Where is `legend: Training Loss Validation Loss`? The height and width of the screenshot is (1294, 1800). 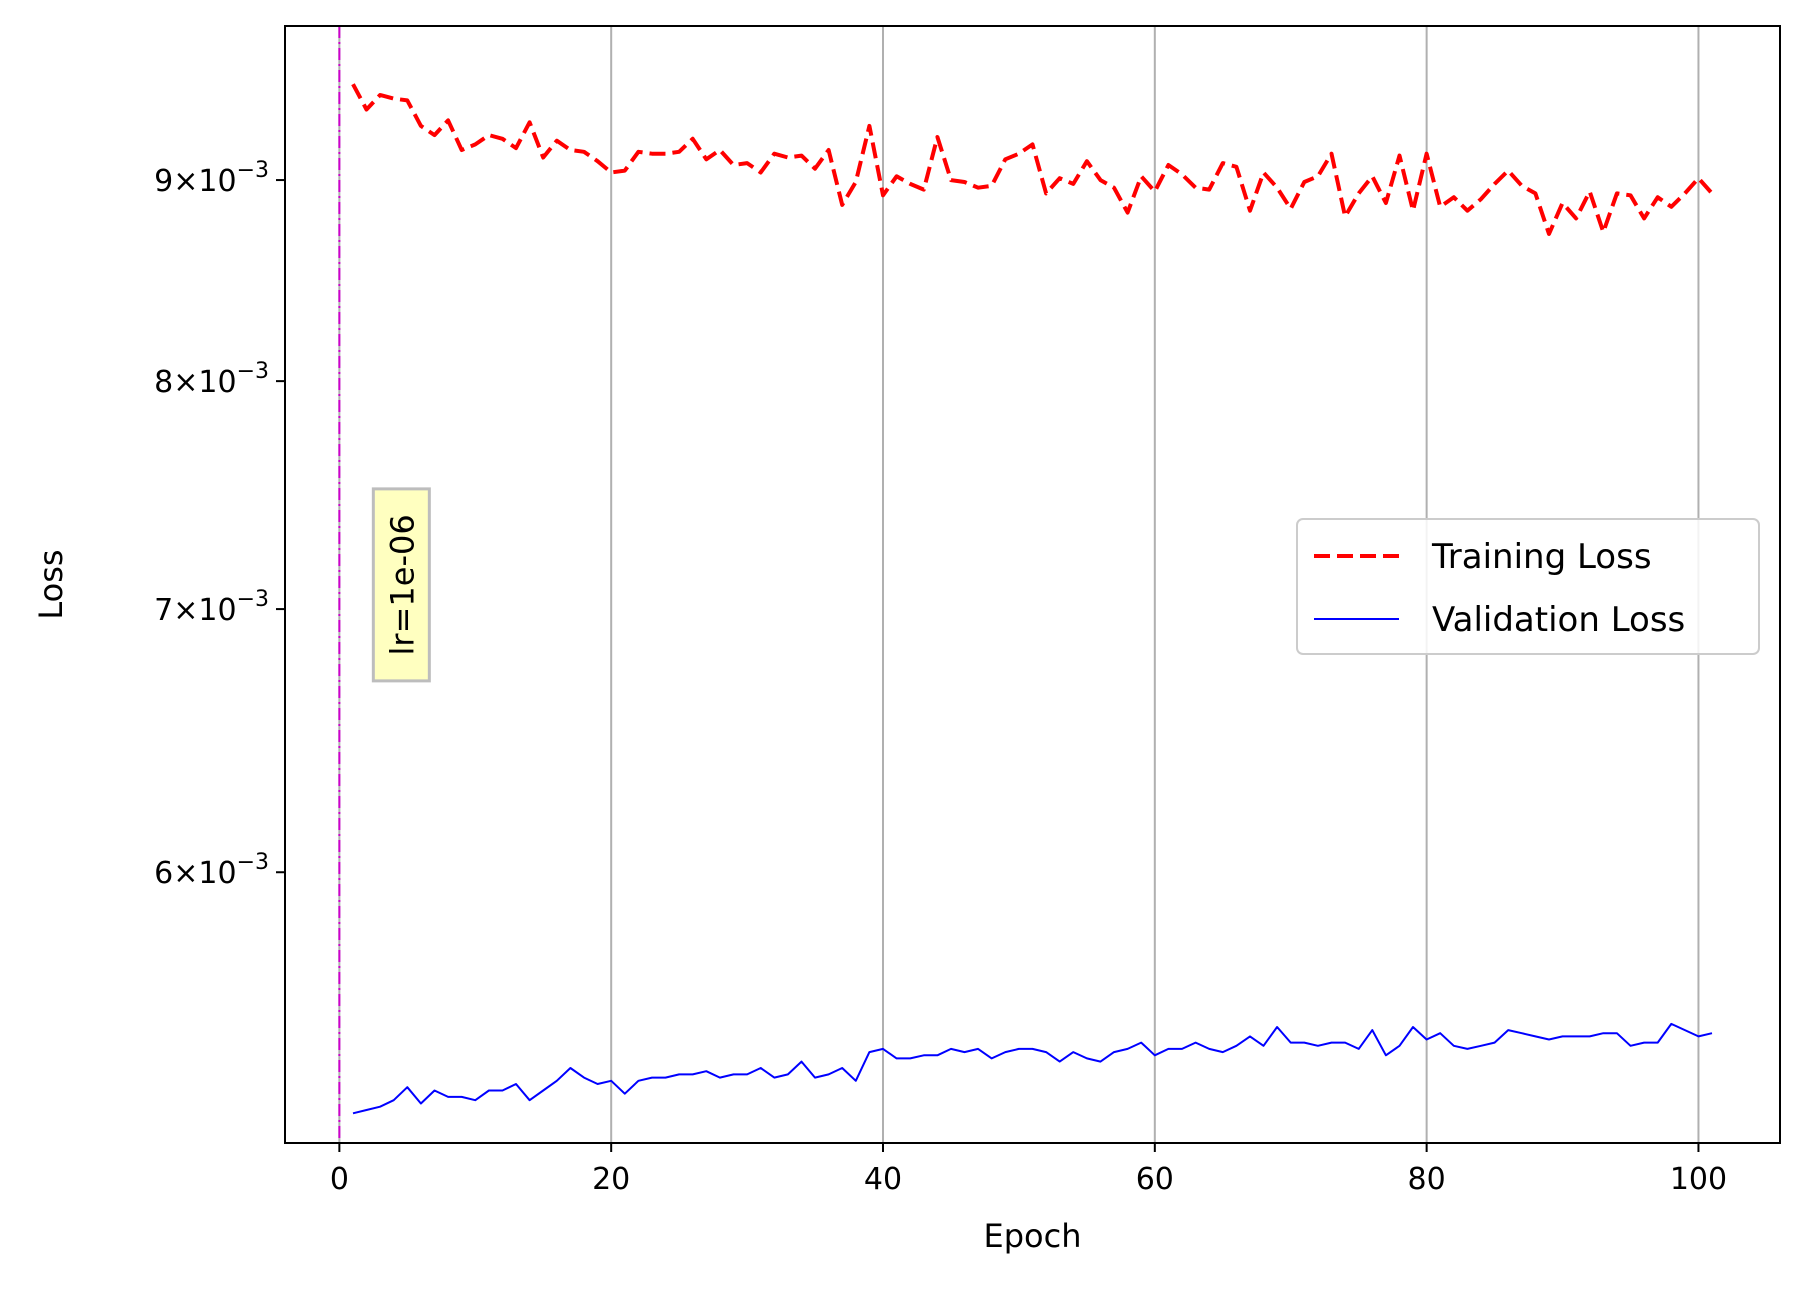
legend: Training Loss Validation Loss is located at coordinates (1528, 586).